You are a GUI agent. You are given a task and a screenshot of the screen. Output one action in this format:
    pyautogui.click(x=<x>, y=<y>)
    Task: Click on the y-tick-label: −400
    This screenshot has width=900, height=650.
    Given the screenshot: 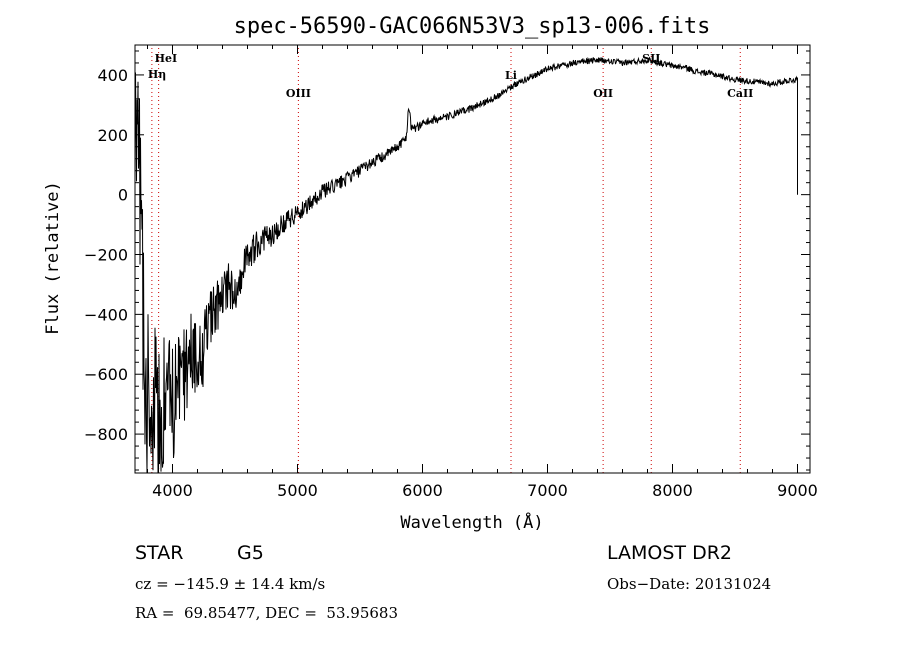 What is the action you would take?
    pyautogui.click(x=106, y=314)
    